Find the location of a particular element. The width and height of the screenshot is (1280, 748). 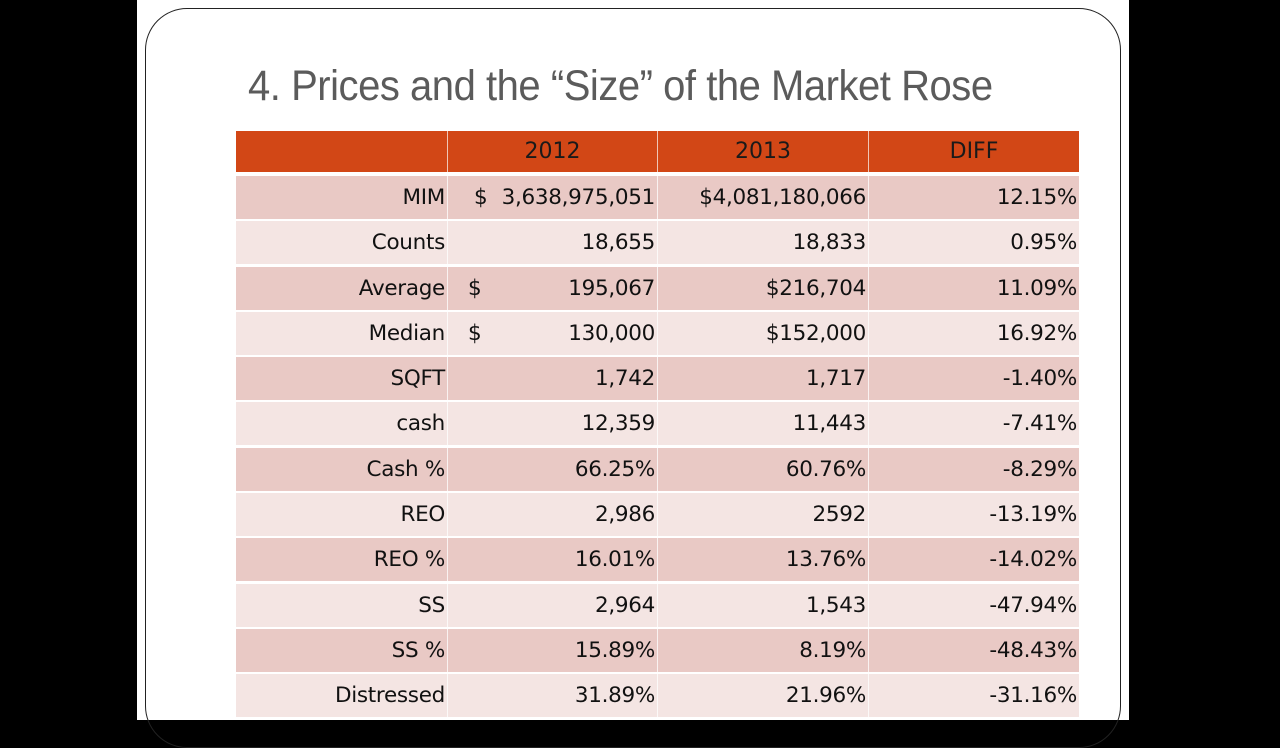

value-diff: -8.29% is located at coordinates (1040, 469).